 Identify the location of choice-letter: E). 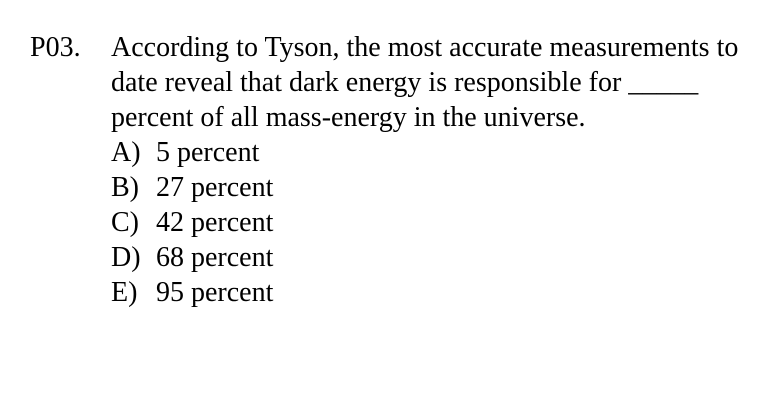
(124, 292).